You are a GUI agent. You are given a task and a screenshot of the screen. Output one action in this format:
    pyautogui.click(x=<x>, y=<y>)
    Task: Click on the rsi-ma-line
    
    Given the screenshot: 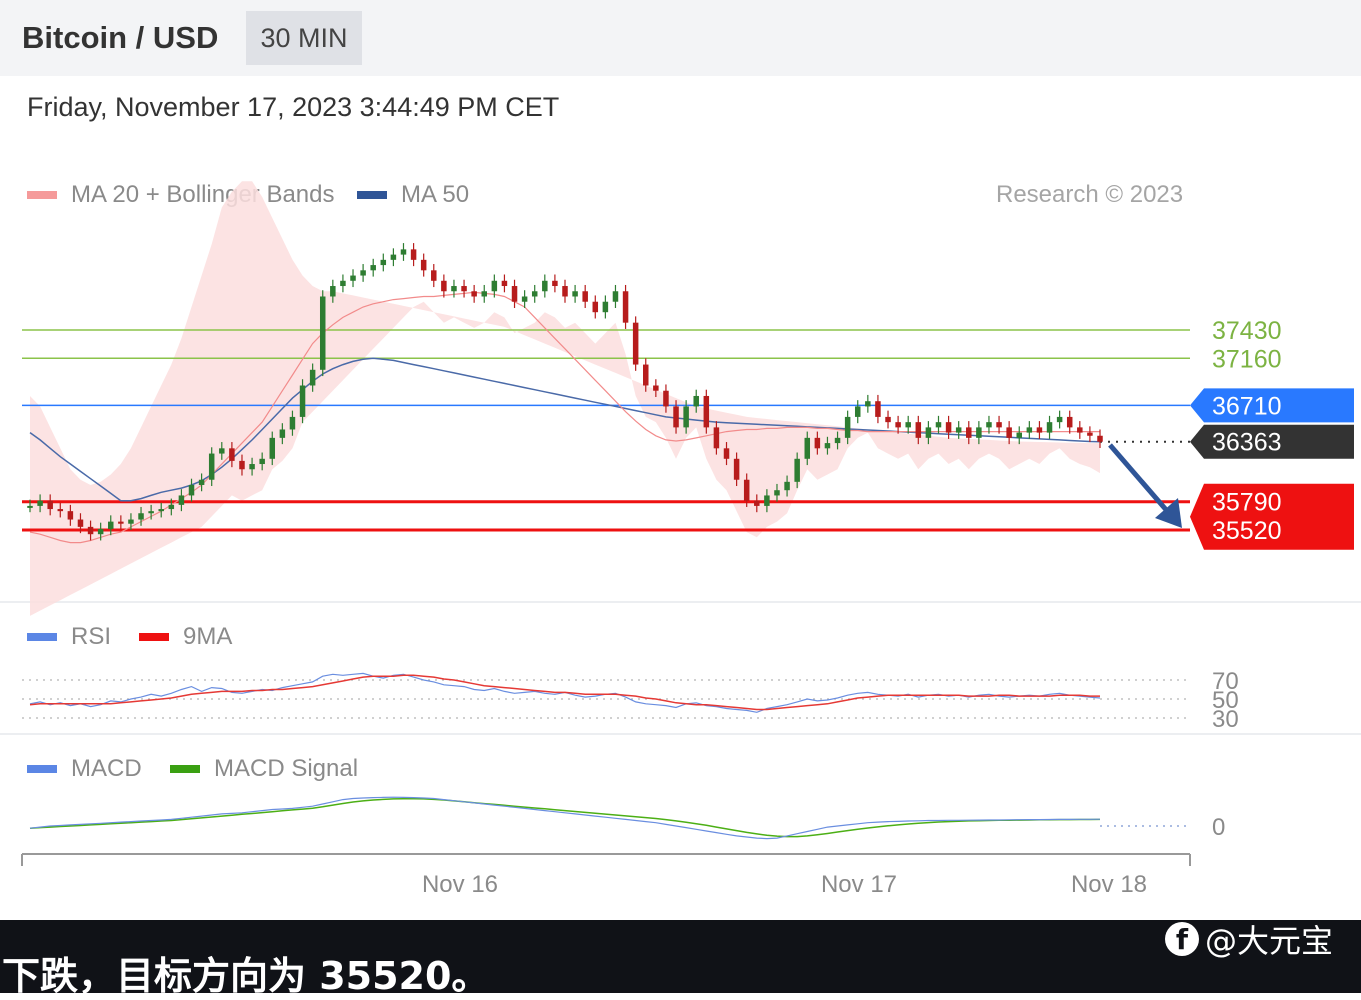 What is the action you would take?
    pyautogui.click(x=564, y=692)
    